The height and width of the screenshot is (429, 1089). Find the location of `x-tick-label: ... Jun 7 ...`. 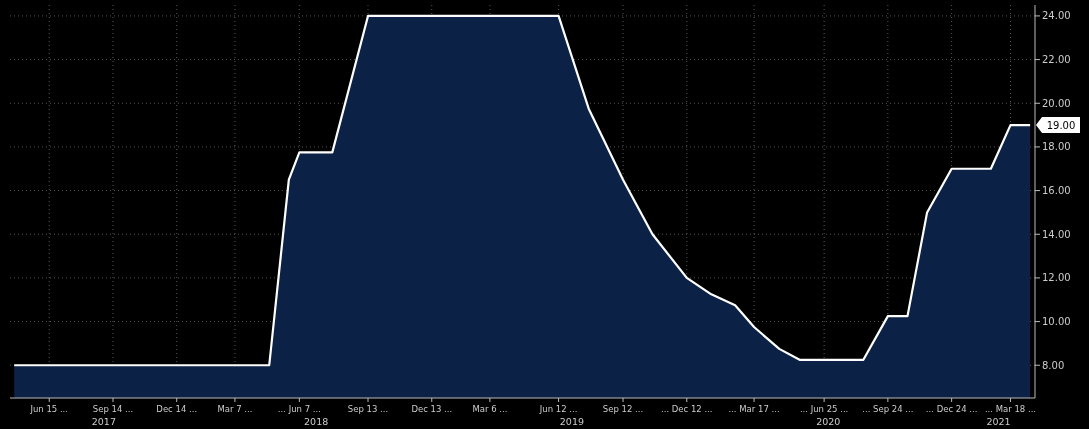

x-tick-label: ... Jun 7 ... is located at coordinates (299, 409).